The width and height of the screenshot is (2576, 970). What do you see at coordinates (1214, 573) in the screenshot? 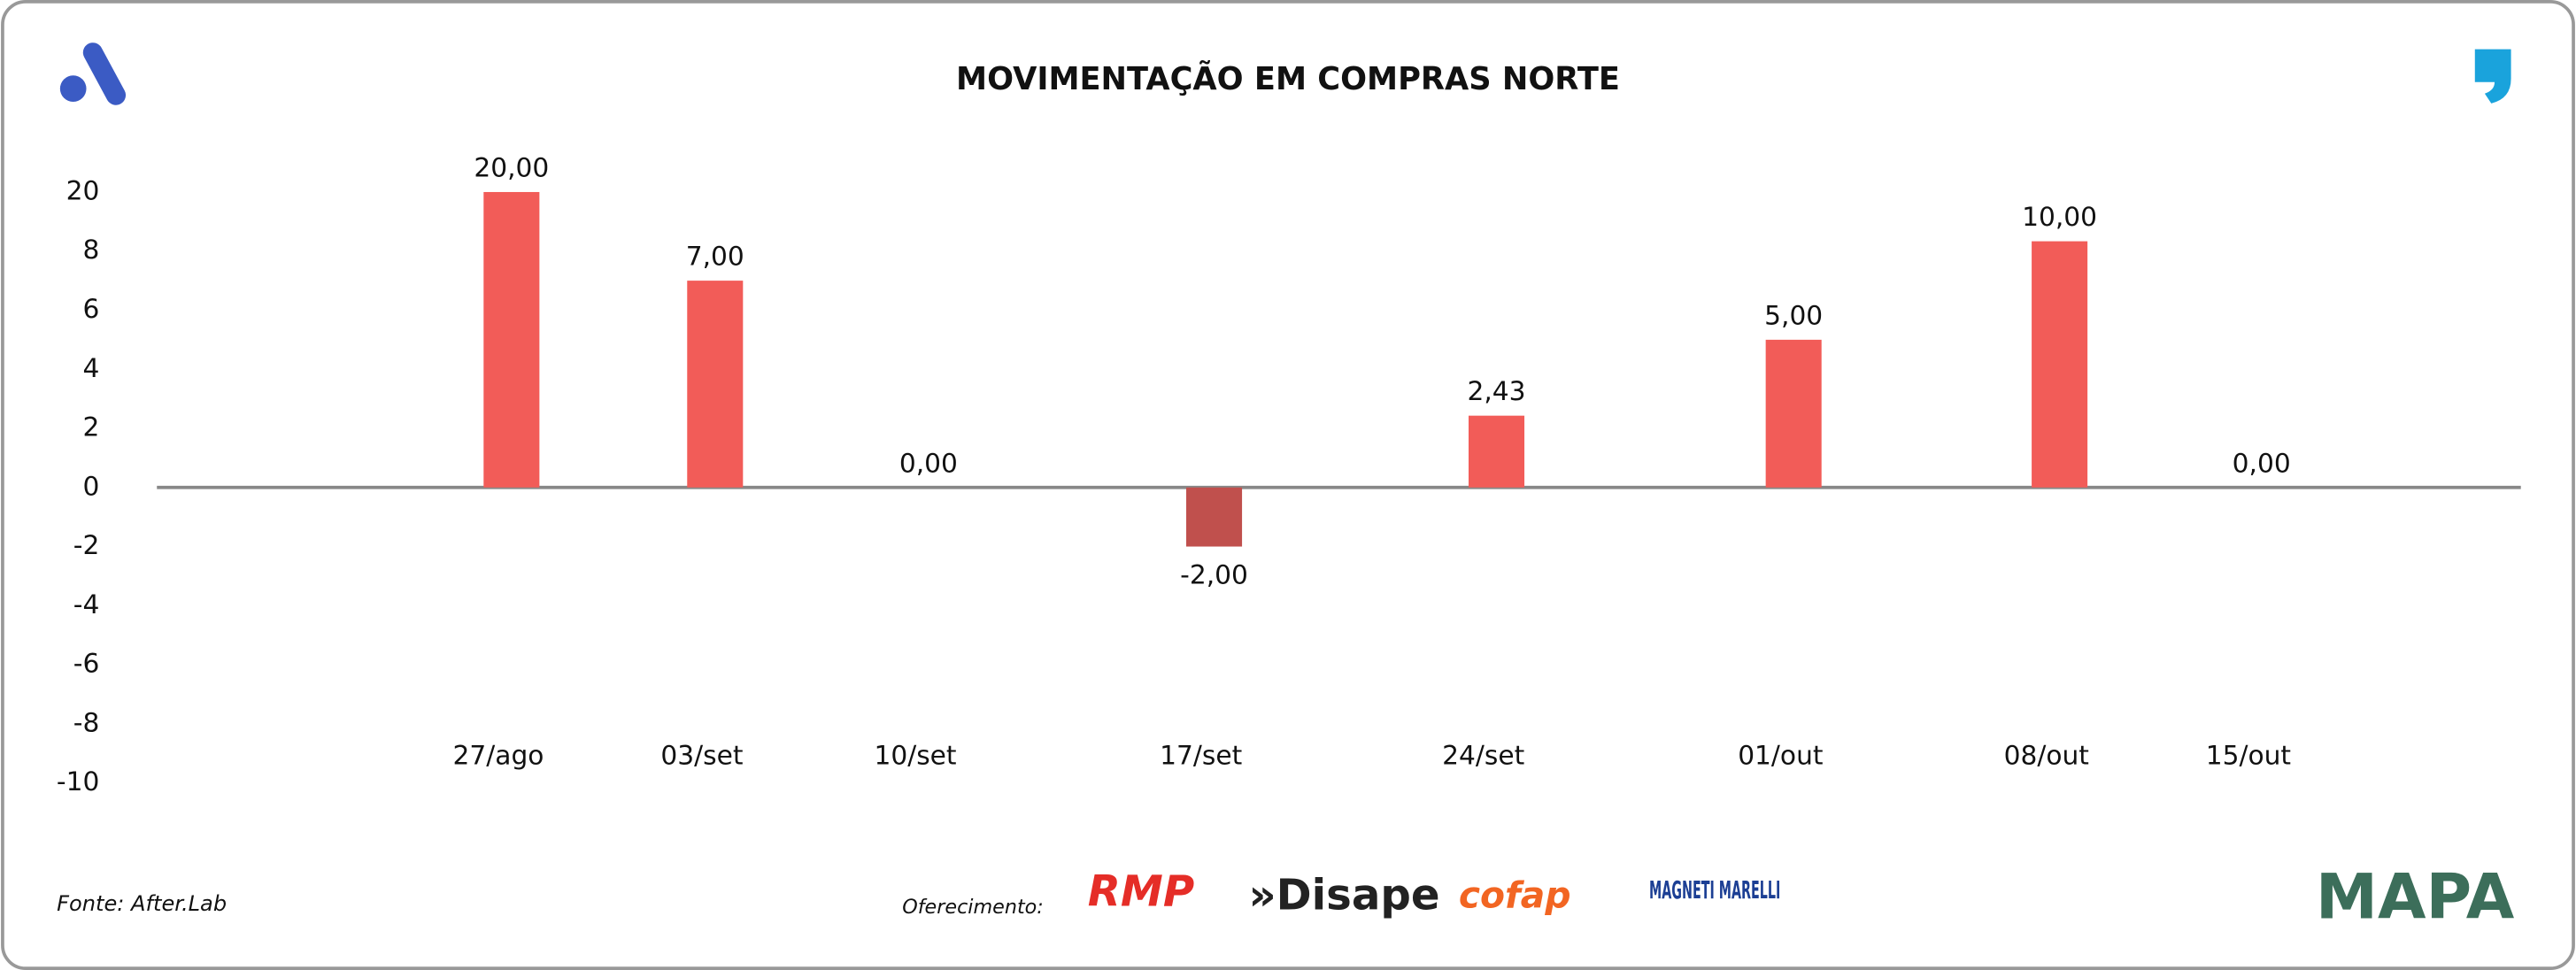
I see `data-label: -2,00` at bounding box center [1214, 573].